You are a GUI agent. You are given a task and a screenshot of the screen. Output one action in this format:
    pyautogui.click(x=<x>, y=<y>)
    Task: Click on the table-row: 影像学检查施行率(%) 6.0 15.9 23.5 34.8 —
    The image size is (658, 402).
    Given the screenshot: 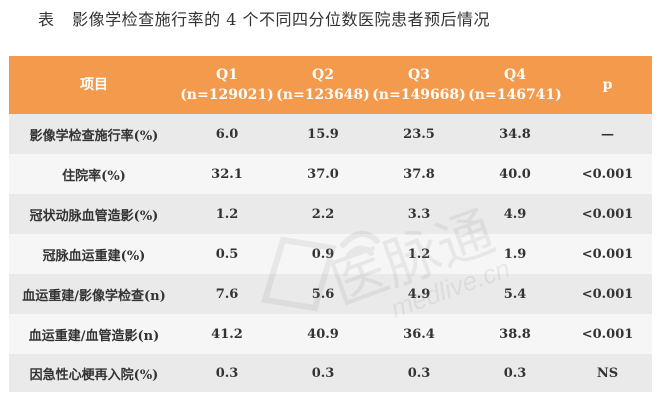 What is the action you would take?
    pyautogui.click(x=330, y=134)
    